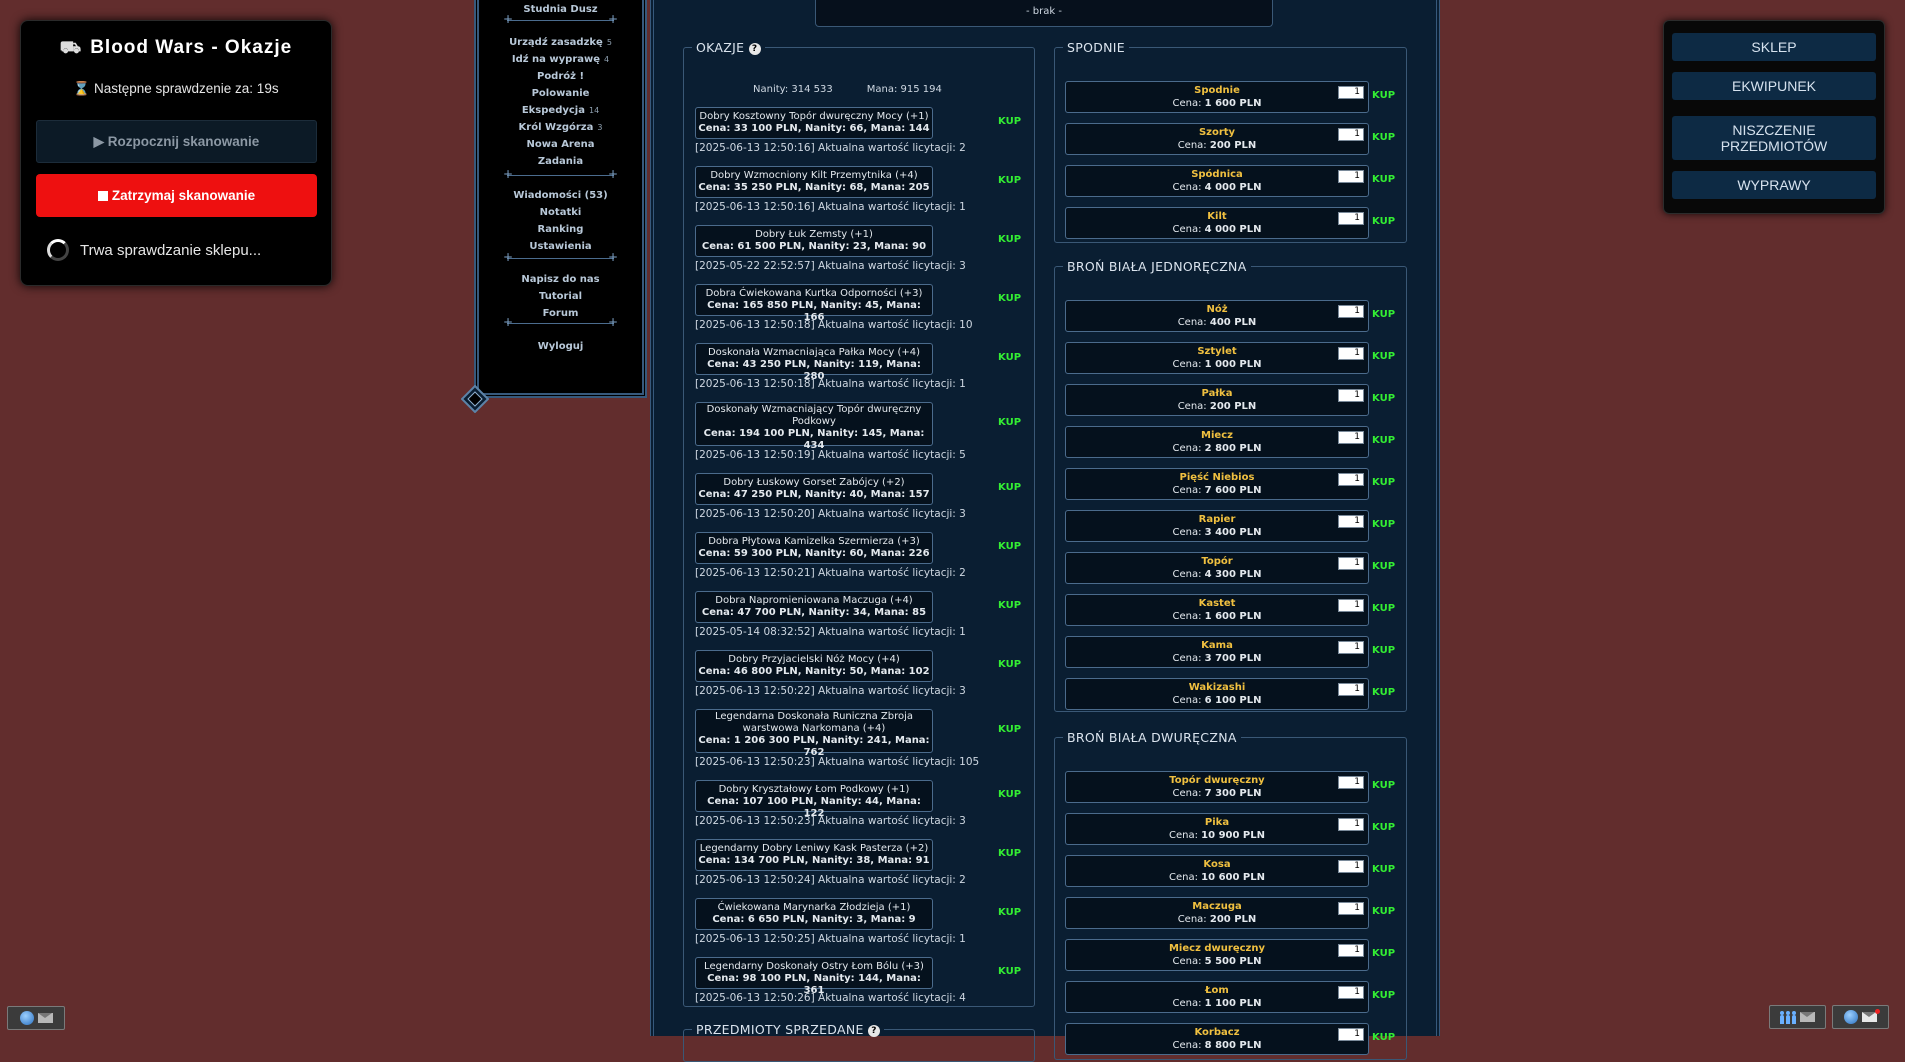 The height and width of the screenshot is (1062, 1905). What do you see at coordinates (1217, 652) in the screenshot?
I see `shop-item: Kama Cena: 3 700 PLN 1` at bounding box center [1217, 652].